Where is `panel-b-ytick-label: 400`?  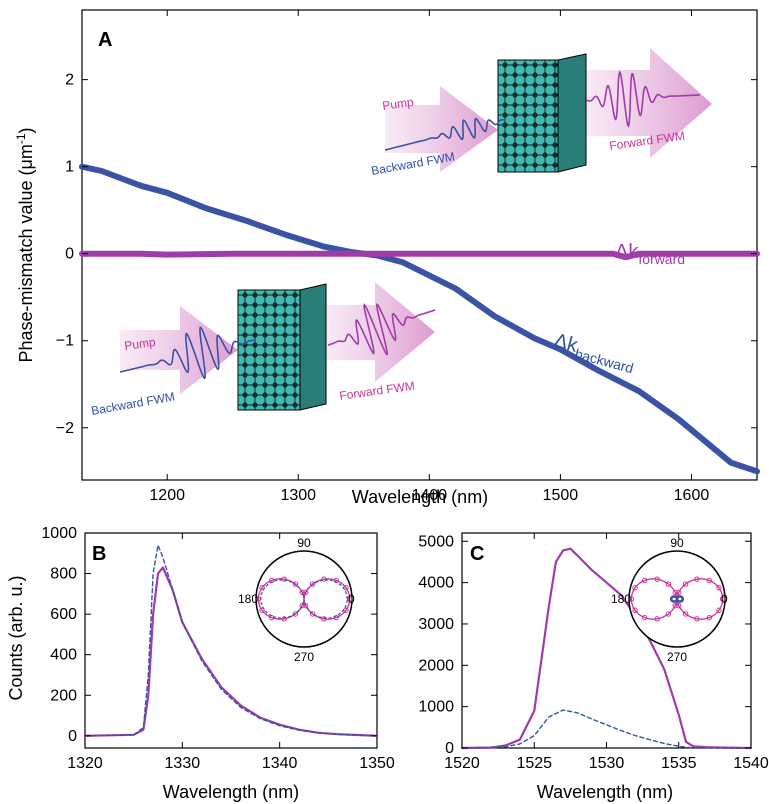
panel-b-ytick-label: 400 is located at coordinates (63, 655).